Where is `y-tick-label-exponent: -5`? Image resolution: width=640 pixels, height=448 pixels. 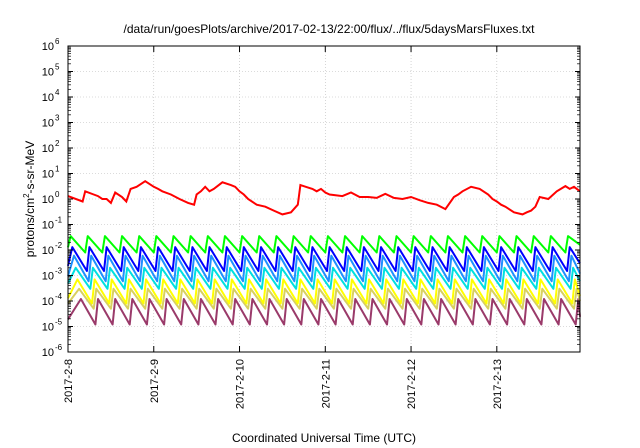
y-tick-label-exponent: -5 is located at coordinates (59, 322).